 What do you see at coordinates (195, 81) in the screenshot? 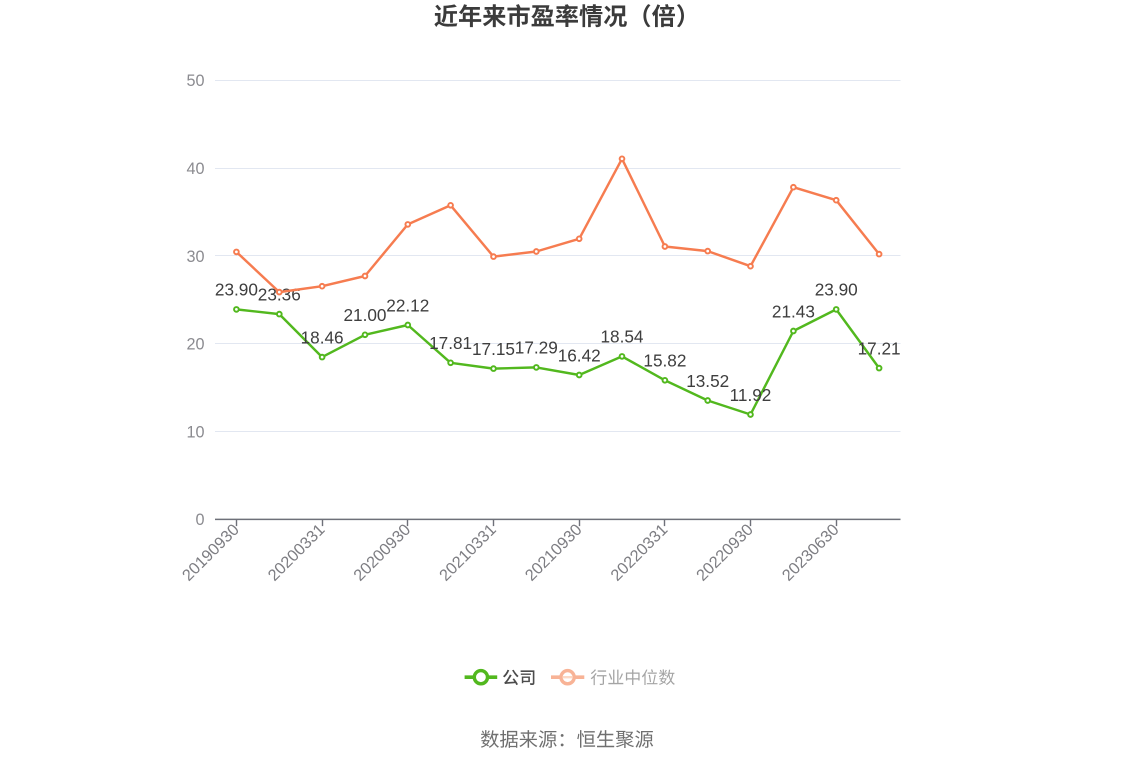
I see `svg-text: 50` at bounding box center [195, 81].